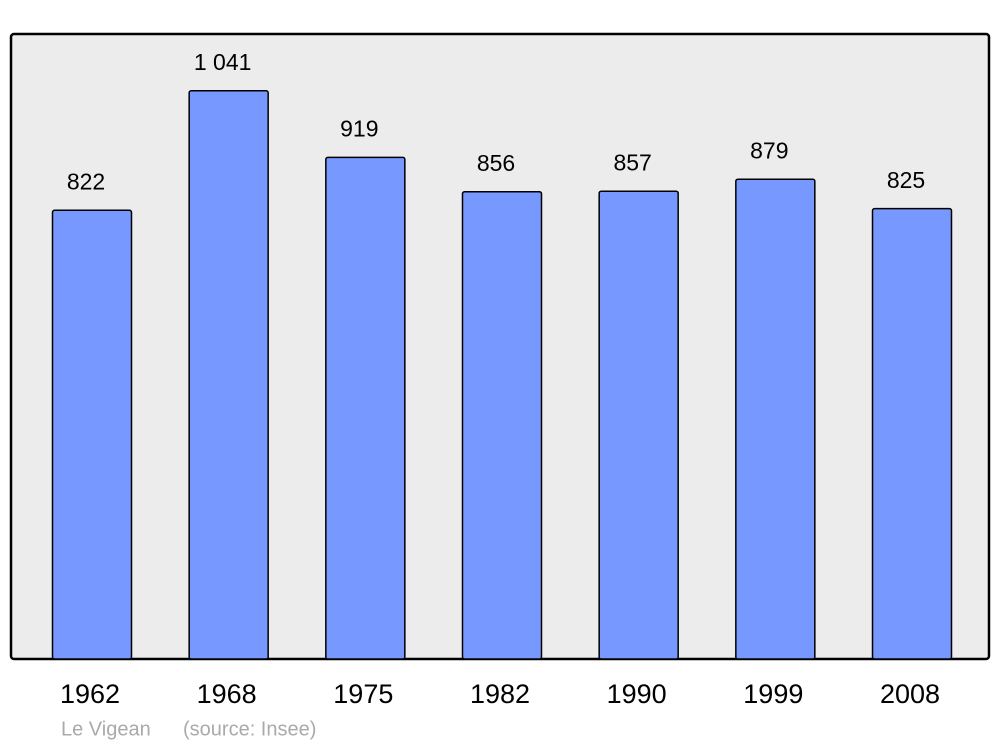  I want to click on value-label: 857, so click(632, 162).